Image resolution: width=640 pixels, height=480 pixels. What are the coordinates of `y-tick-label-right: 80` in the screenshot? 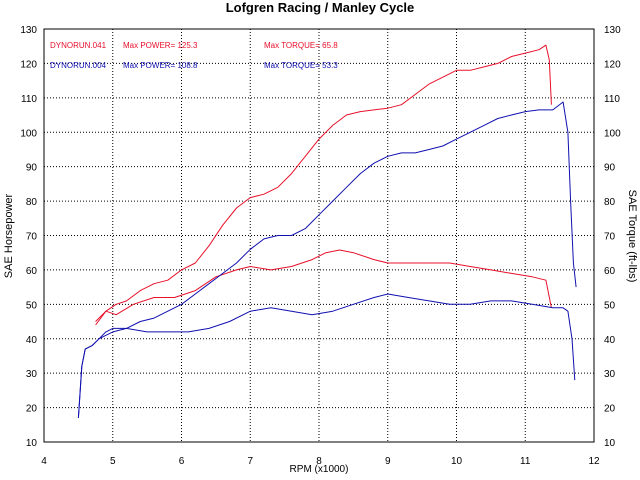 It's located at (610, 202).